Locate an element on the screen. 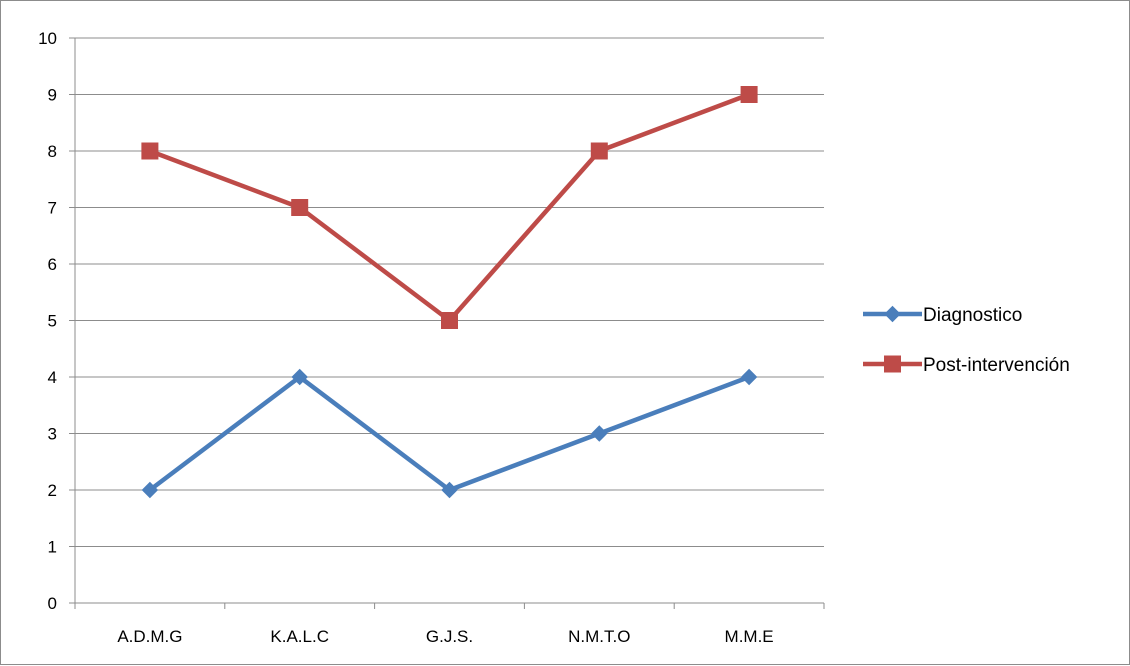 The height and width of the screenshot is (666, 1130). y-tick-label: 5 is located at coordinates (52, 321).